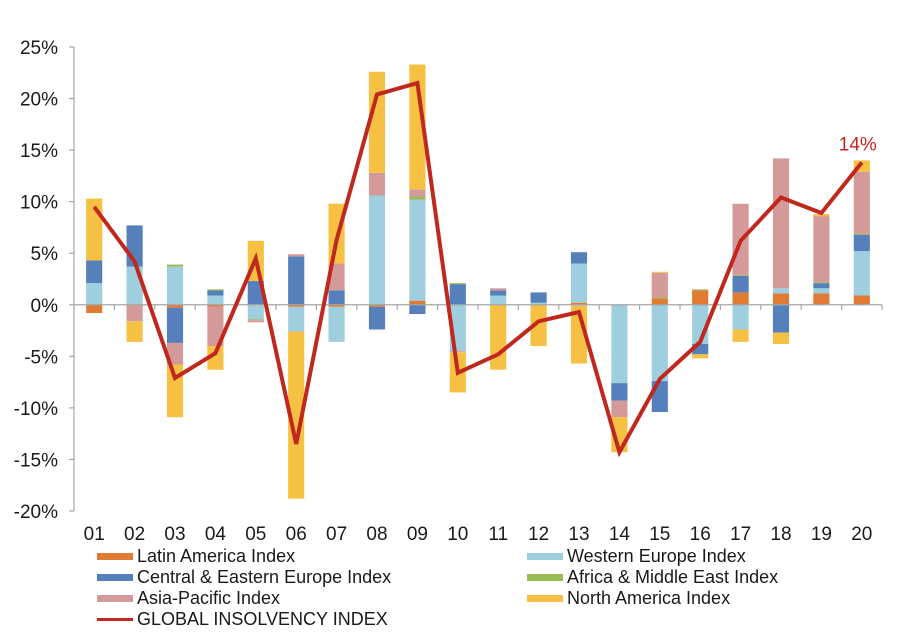 The width and height of the screenshot is (900, 640). What do you see at coordinates (578, 534) in the screenshot?
I see `x-tick-label: 13` at bounding box center [578, 534].